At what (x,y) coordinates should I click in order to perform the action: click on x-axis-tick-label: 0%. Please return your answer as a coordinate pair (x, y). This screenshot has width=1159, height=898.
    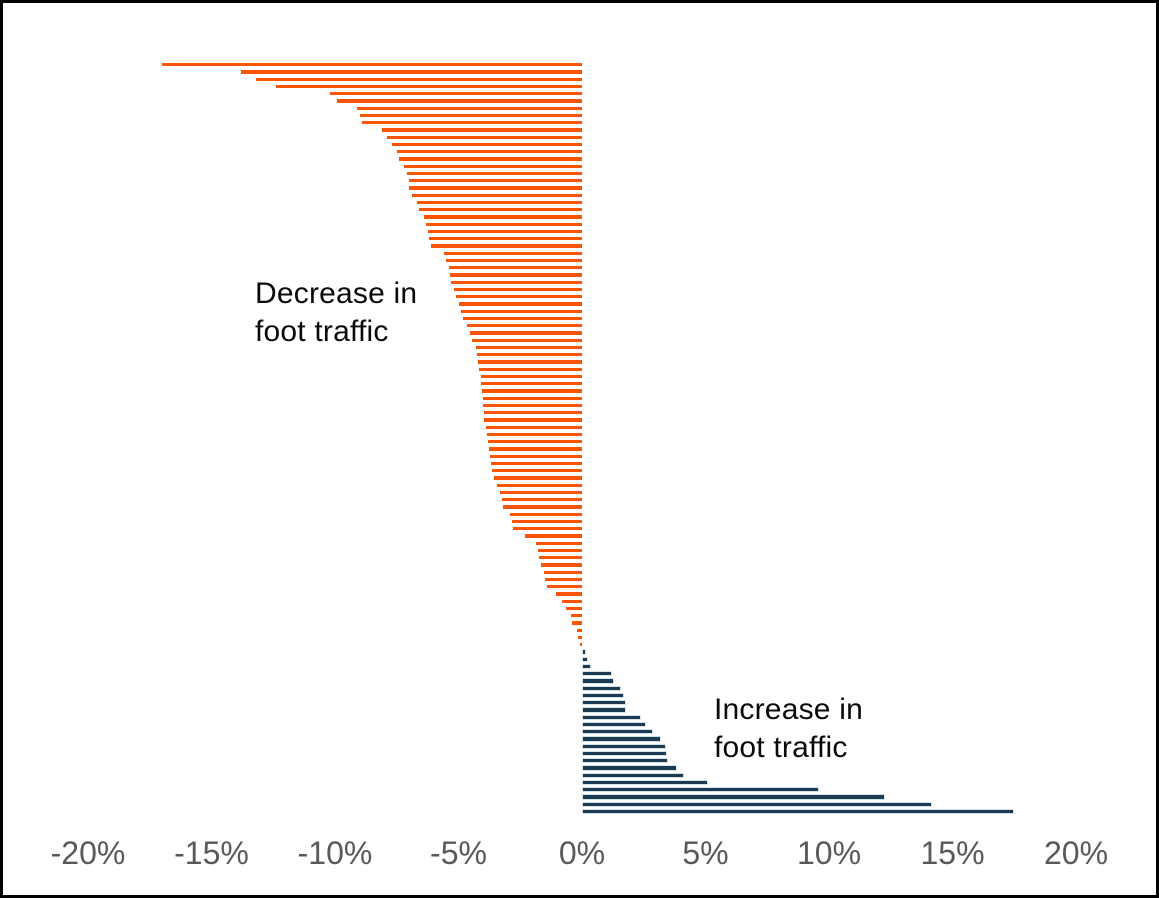
    Looking at the image, I should click on (582, 853).